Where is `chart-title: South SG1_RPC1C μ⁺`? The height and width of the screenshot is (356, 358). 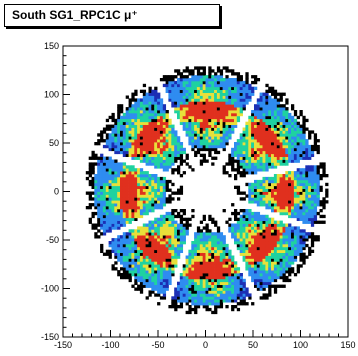 chart-title: South SG1_RPC1C μ⁺ is located at coordinates (112, 15).